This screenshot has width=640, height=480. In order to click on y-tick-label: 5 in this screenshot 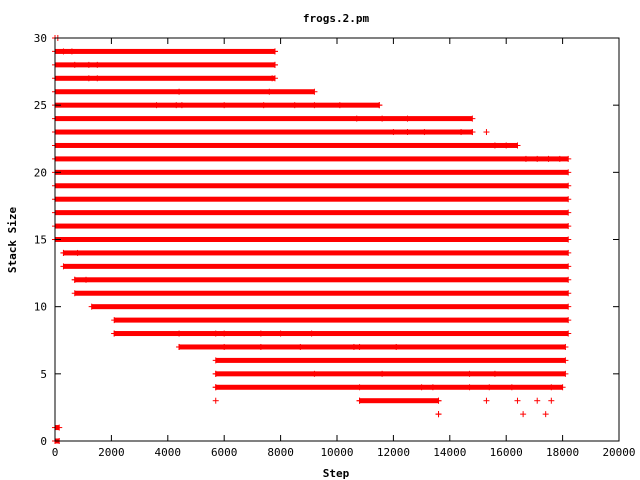, I will do `click(43, 374)`.